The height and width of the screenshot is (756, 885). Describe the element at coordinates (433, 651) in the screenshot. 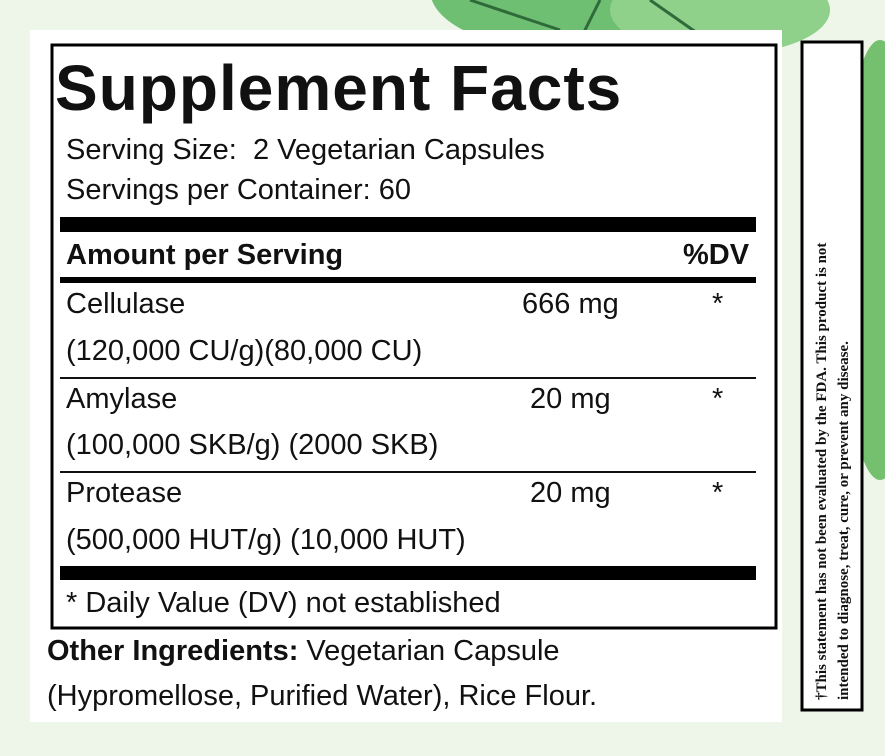

I see `other-ingredients-text: Vegetarian Capsule` at that location.